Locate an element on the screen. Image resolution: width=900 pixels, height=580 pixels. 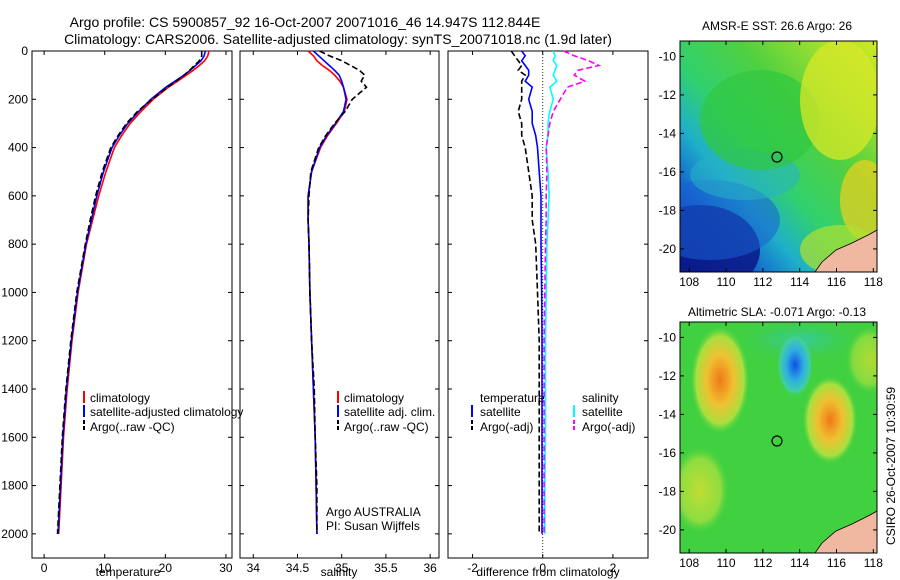
series-line-temperature-satellite is located at coordinates (531, 292).